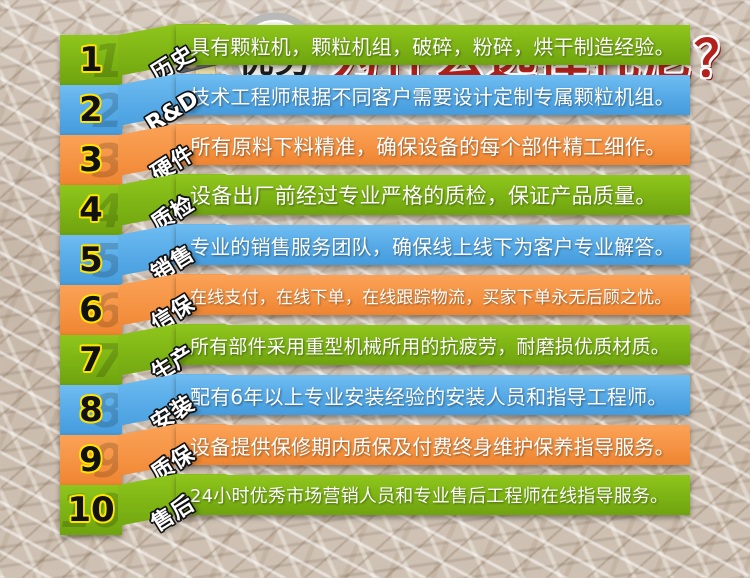 This screenshot has width=750, height=578. What do you see at coordinates (91, 310) in the screenshot?
I see `row-number: 6` at bounding box center [91, 310].